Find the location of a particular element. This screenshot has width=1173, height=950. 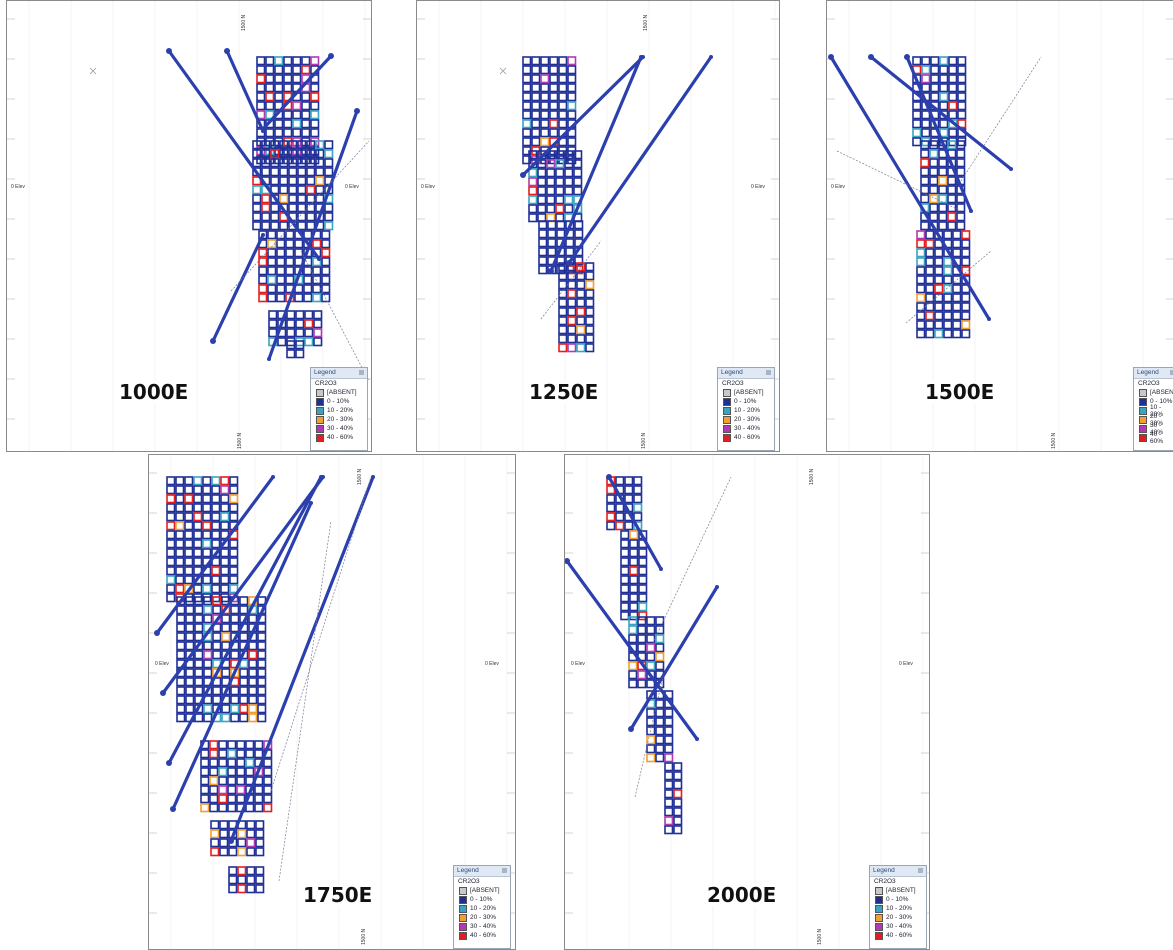

legend-label: 30 - 40% is located at coordinates (483, 926).